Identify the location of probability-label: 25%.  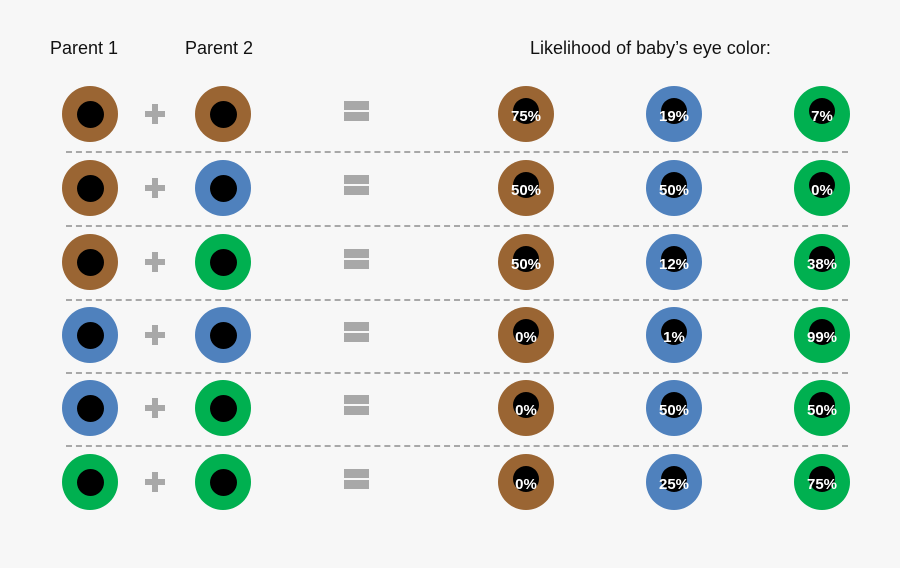
(674, 484).